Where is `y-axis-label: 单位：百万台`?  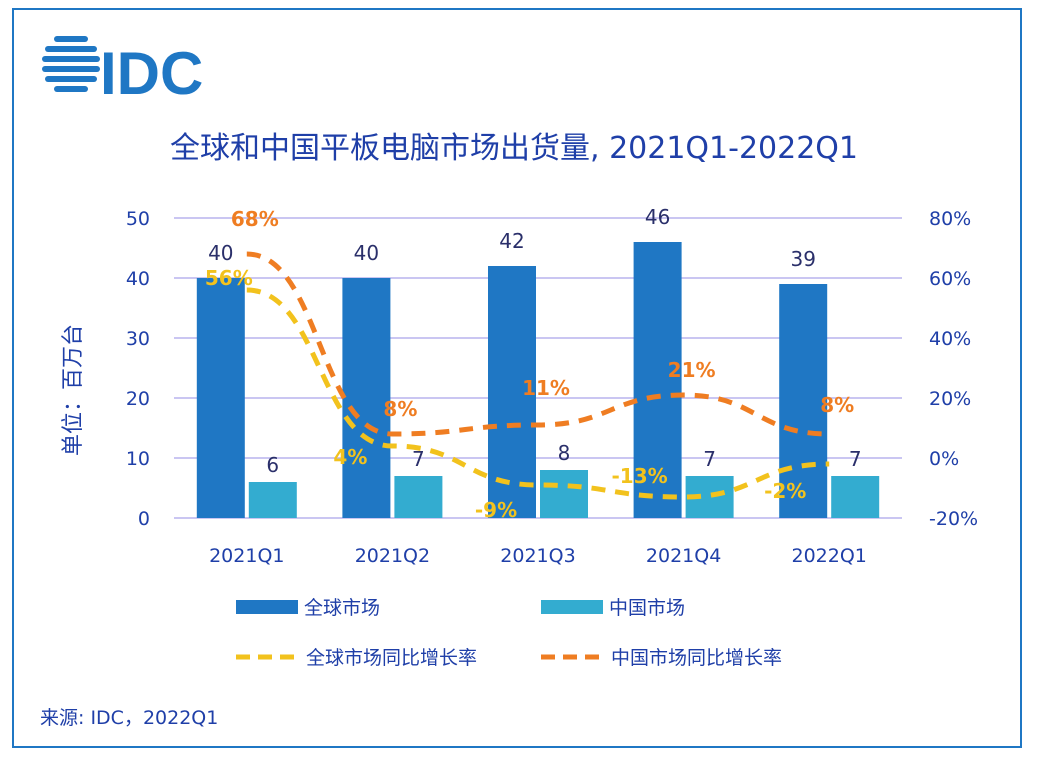
y-axis-label: 单位：百万台 is located at coordinates (73, 390).